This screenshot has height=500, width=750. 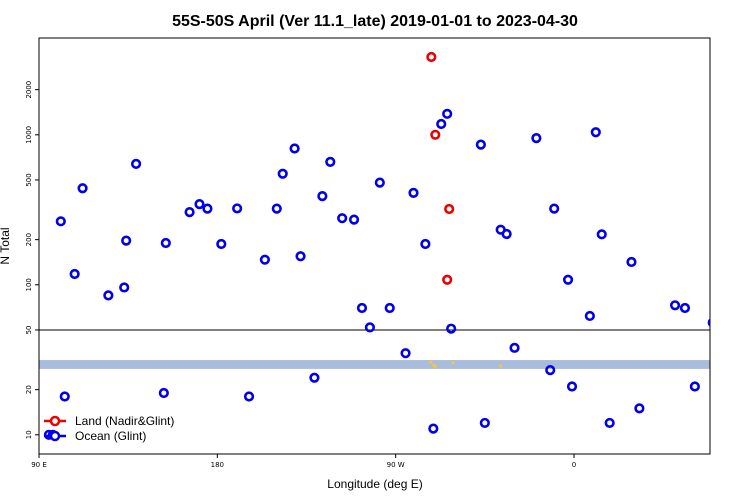 I want to click on x-axis-label: Longitude (deg E), so click(x=374, y=484).